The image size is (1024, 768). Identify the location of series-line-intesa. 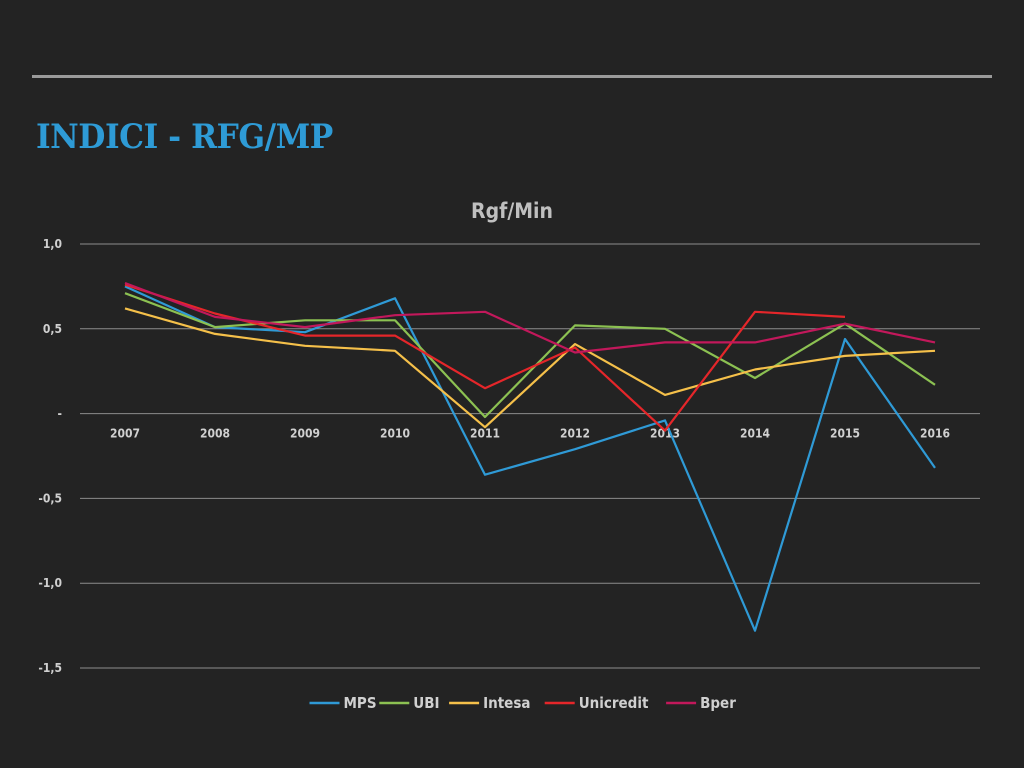
(530, 368).